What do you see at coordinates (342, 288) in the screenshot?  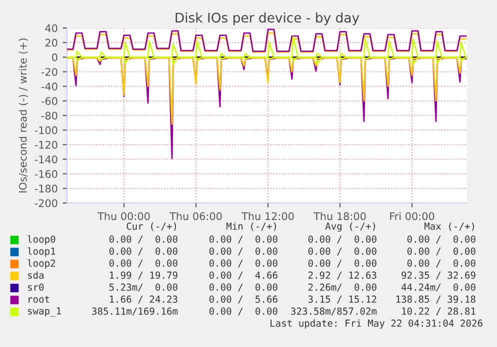 I see `text: 2.26m/ 0.00` at bounding box center [342, 288].